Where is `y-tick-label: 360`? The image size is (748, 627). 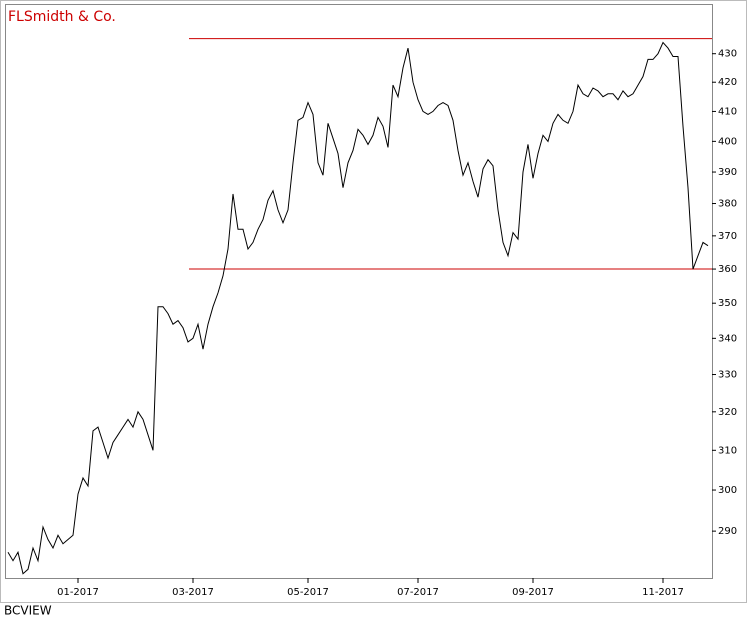
y-tick-label: 360 is located at coordinates (727, 269).